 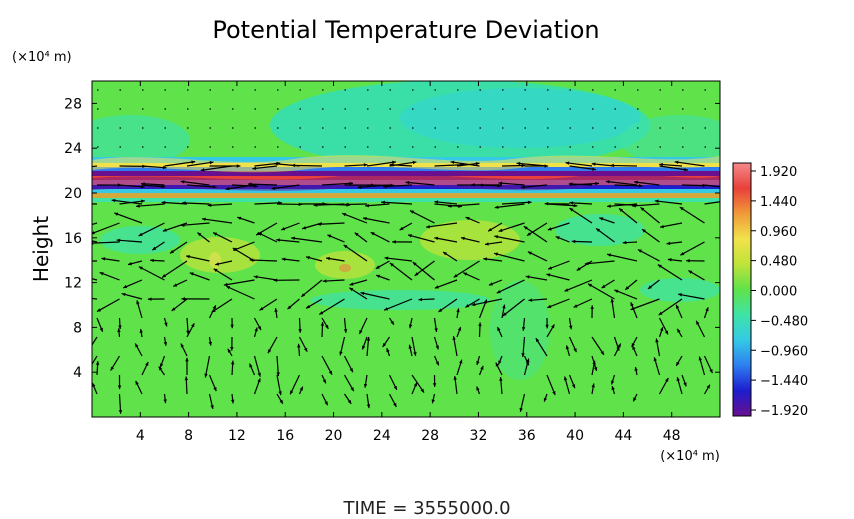 I want to click on y-tick-label: 28, so click(x=73, y=104).